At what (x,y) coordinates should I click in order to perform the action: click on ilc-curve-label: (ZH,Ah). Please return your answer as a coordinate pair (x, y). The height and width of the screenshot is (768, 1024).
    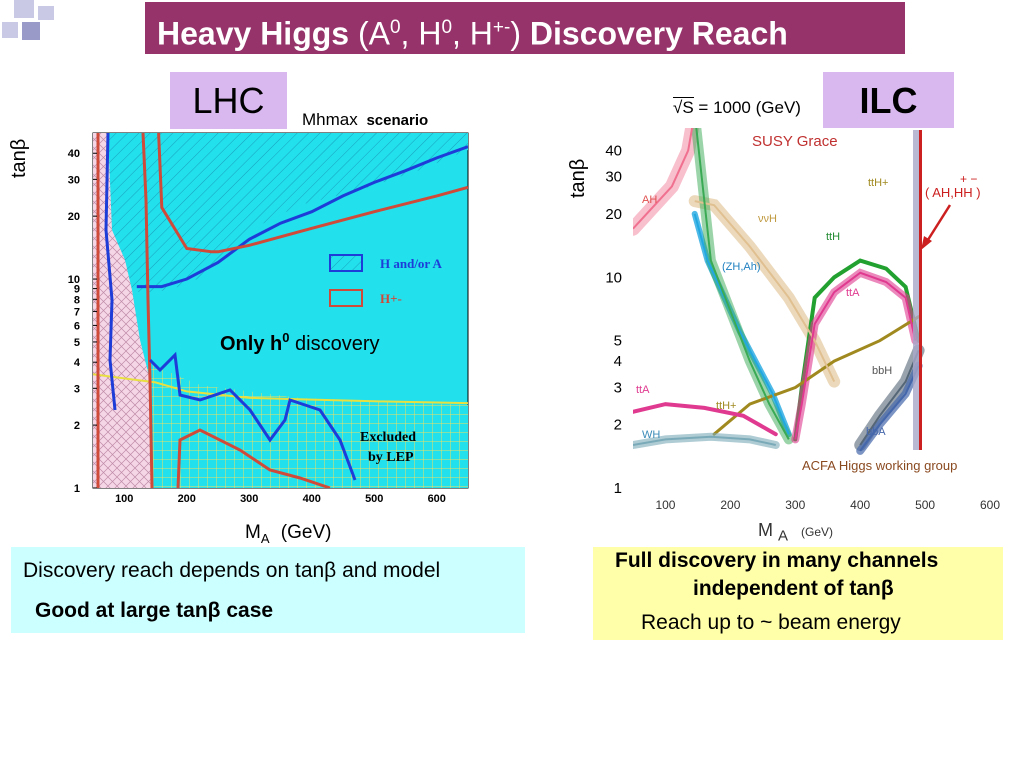
    Looking at the image, I should click on (741, 267).